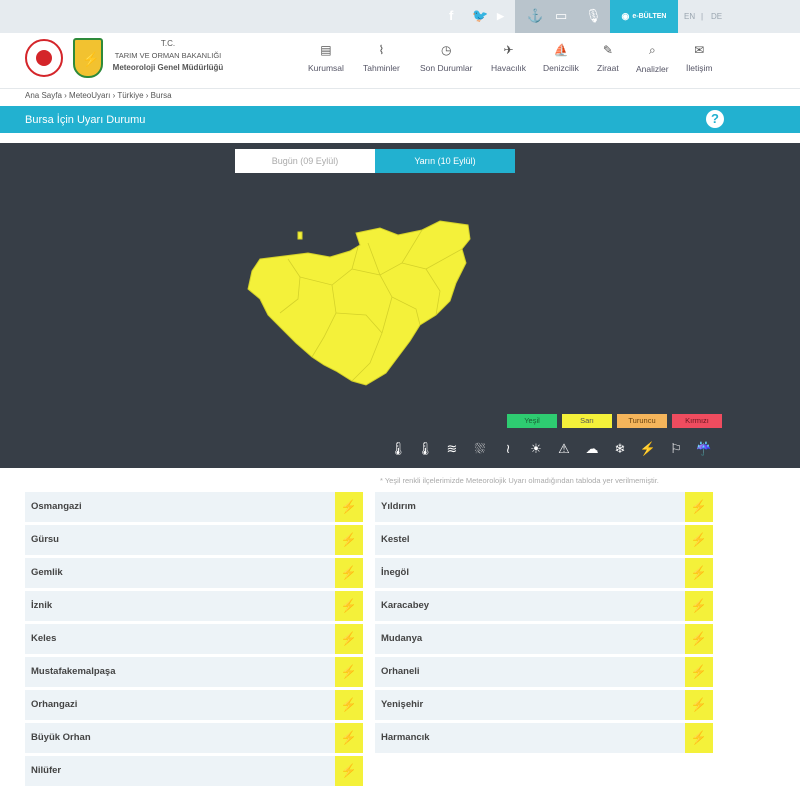 The width and height of the screenshot is (800, 793). Describe the element at coordinates (652, 58) in the screenshot. I see `nav-analizler: ⌕ Analizler` at that location.